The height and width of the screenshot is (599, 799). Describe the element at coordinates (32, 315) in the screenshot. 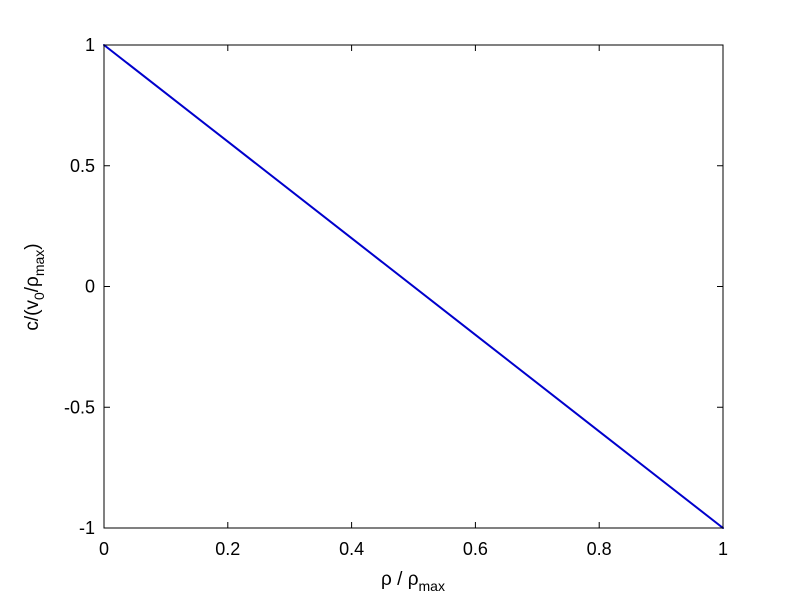

I see `y-axis-label-part1: c/(v` at that location.